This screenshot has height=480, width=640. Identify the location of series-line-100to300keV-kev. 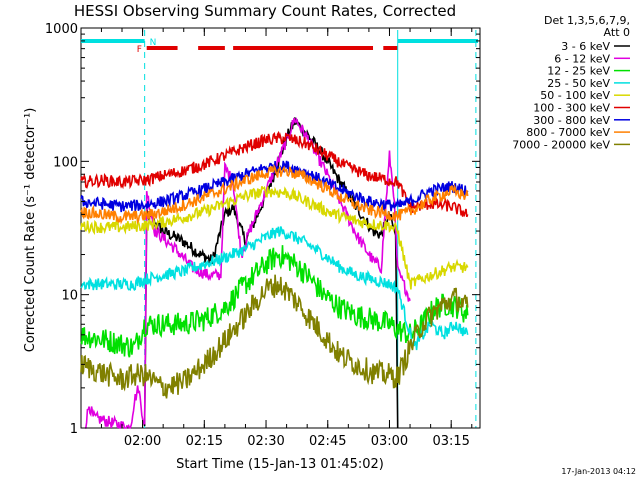
(274, 174).